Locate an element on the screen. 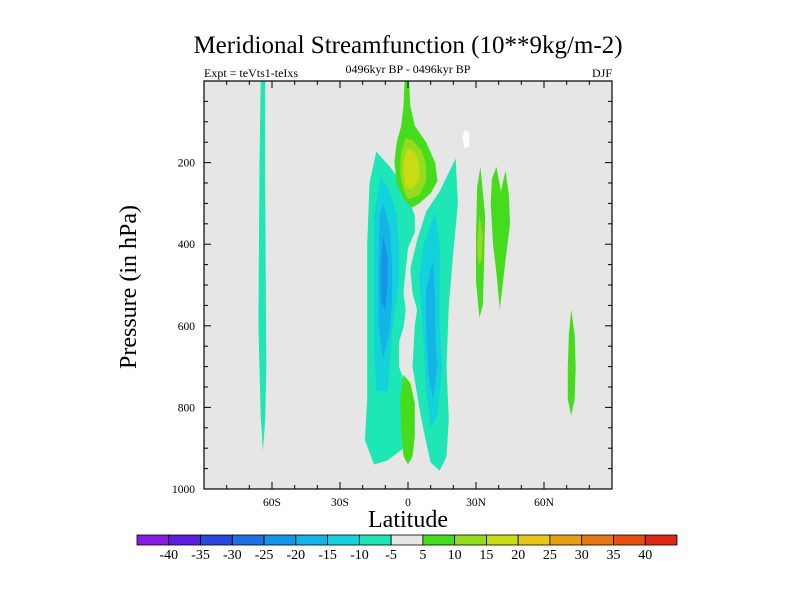 This screenshot has height=600, width=800. colorbar-label: 25 is located at coordinates (550, 555).